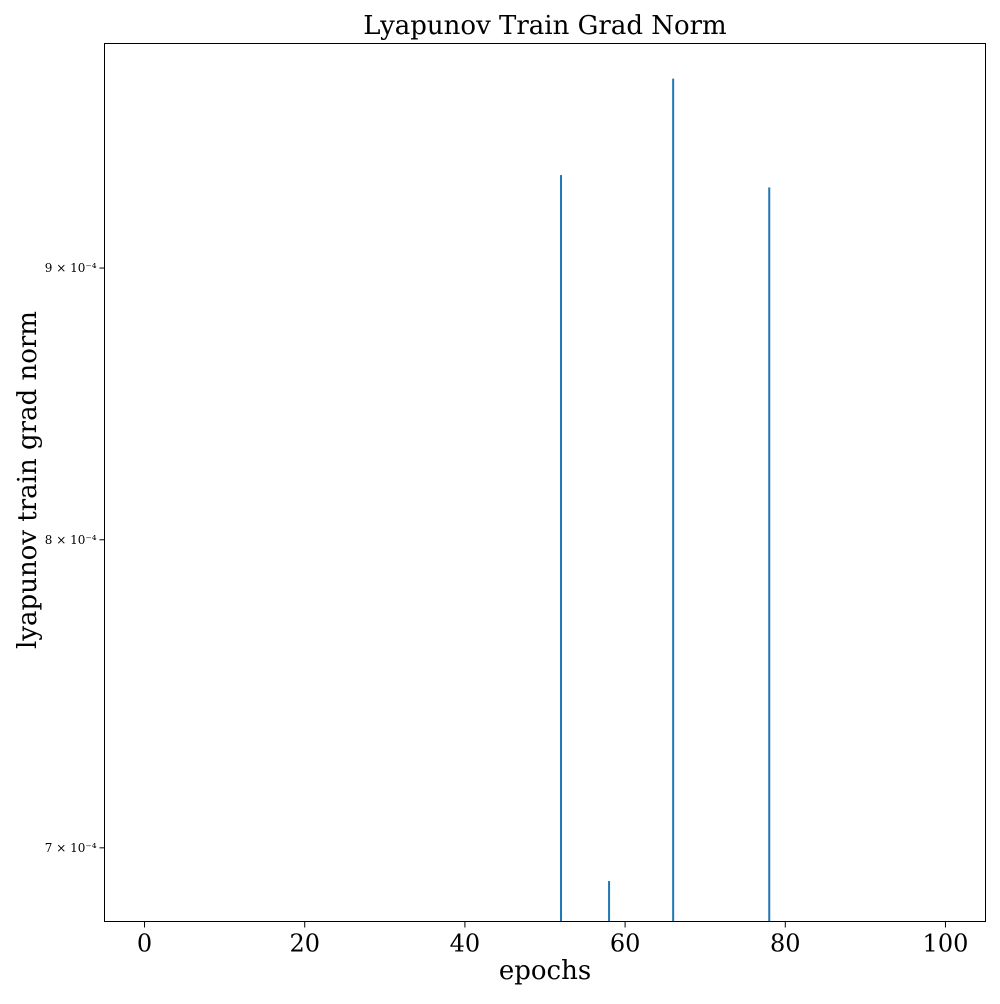 The height and width of the screenshot is (1004, 1000). What do you see at coordinates (785, 944) in the screenshot?
I see `x-tick-label: 80` at bounding box center [785, 944].